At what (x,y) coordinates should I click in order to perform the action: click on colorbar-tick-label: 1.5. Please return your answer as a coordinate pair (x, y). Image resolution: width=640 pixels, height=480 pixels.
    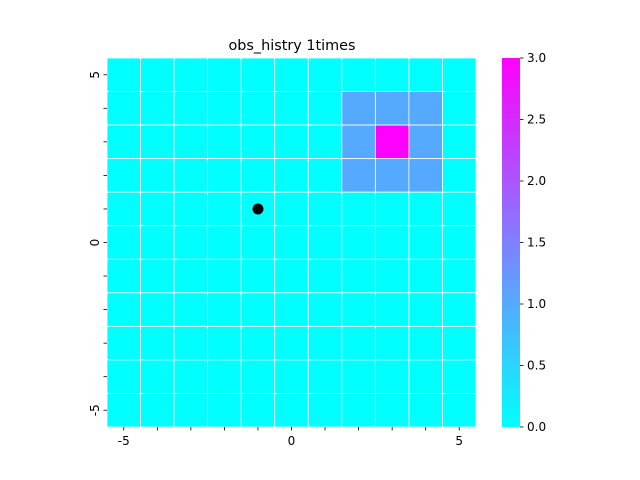
    Looking at the image, I should click on (536, 243).